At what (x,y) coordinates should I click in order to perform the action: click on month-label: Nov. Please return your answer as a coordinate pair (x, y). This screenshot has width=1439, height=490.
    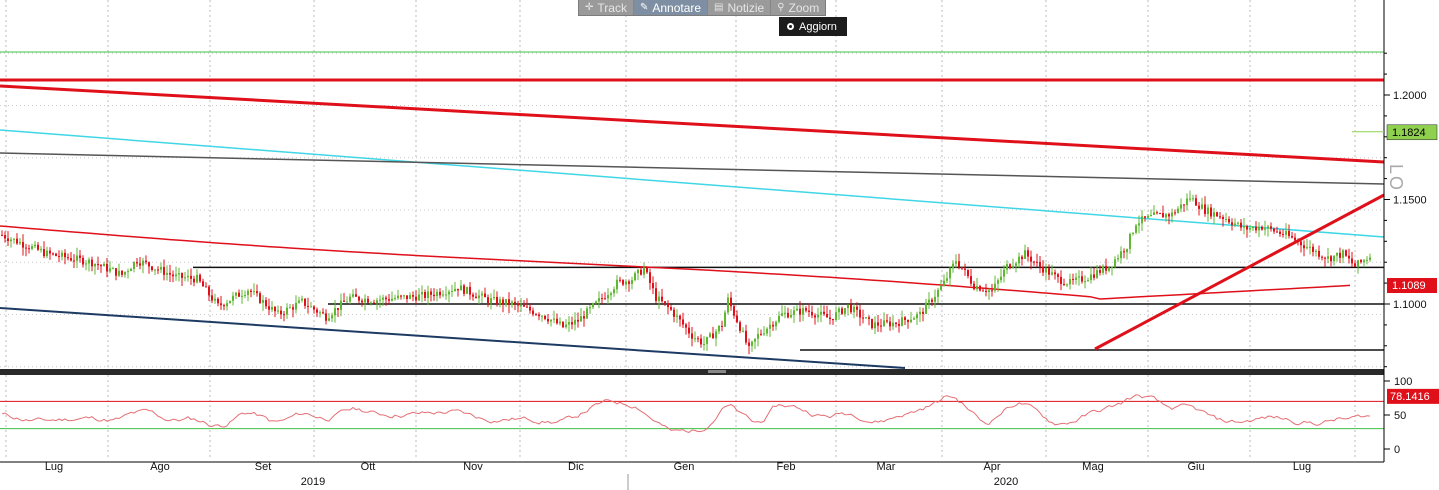
    Looking at the image, I should click on (473, 467).